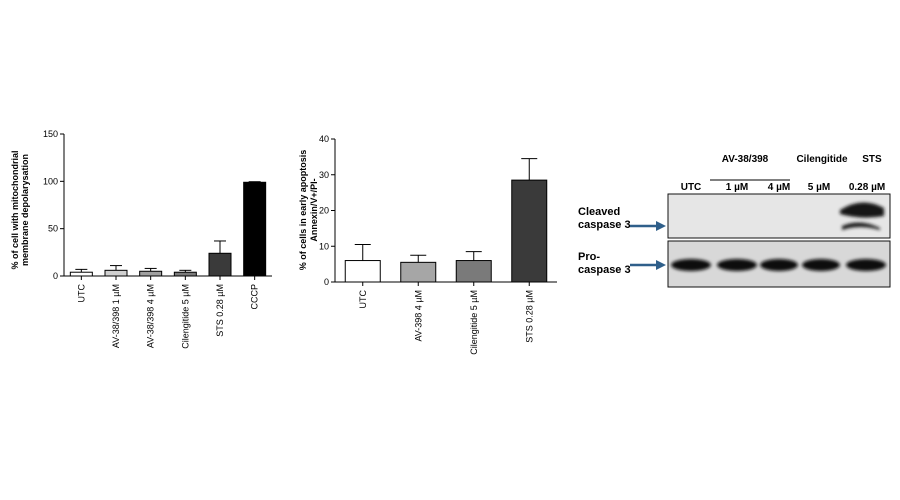 This screenshot has width=900, height=500. What do you see at coordinates (474, 322) in the screenshot?
I see `chart2-xtick-label: Cilengitide 5 µM` at bounding box center [474, 322].